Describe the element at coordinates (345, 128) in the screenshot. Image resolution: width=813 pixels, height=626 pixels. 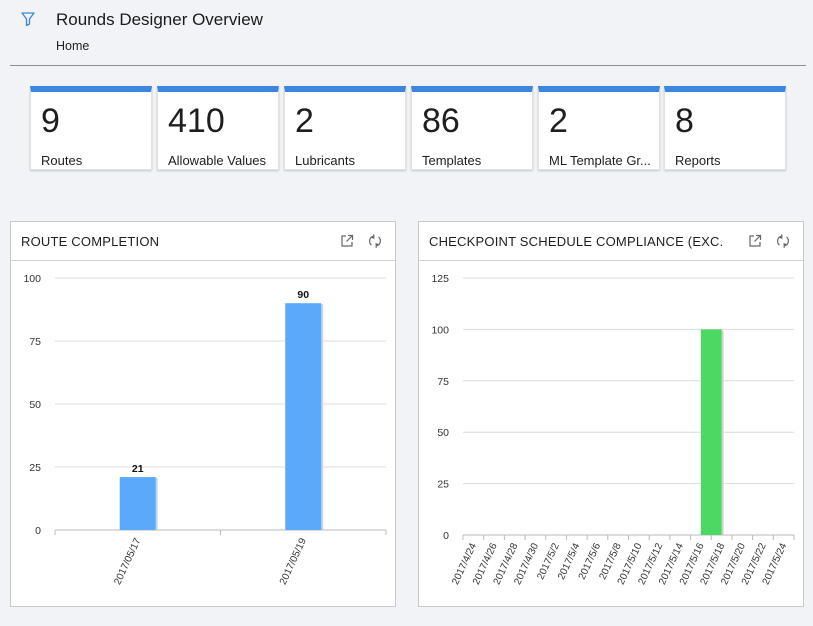
I see `tile-lubricants: 2 Lubricants` at that location.